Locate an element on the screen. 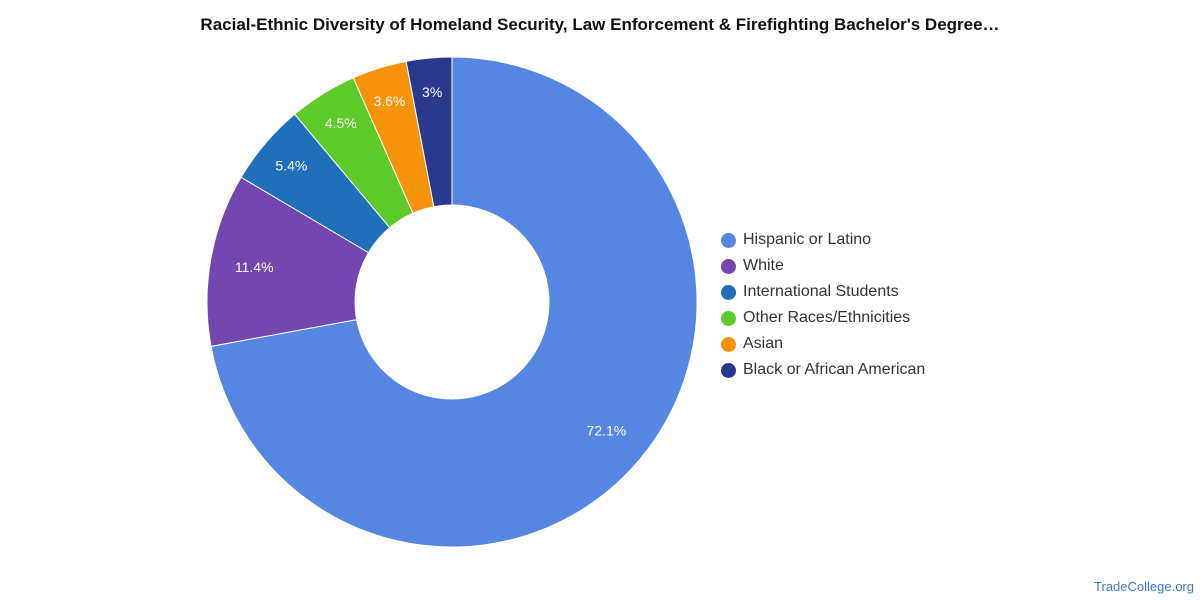 This screenshot has width=1200, height=600. legend-label: Other Races/Ethnicities is located at coordinates (827, 317).